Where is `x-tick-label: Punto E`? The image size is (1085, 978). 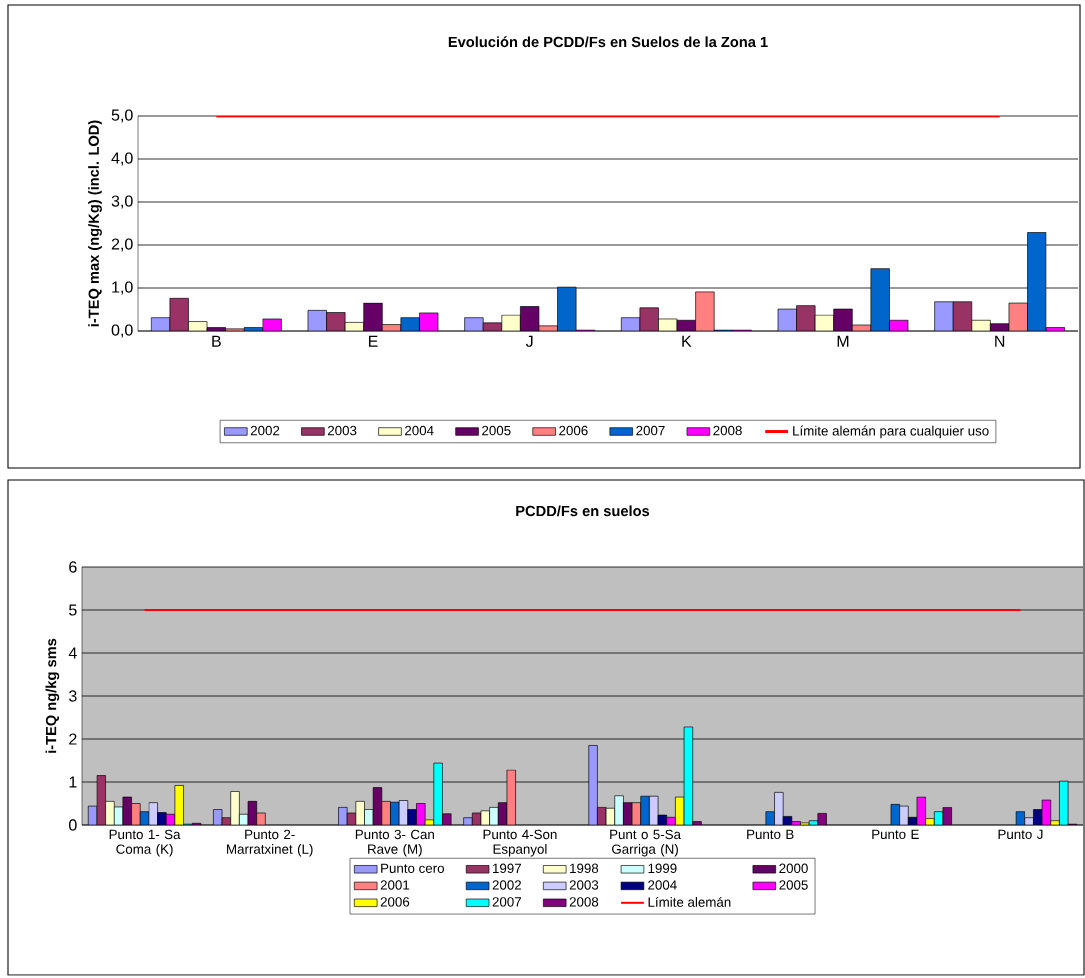 x-tick-label: Punto E is located at coordinates (895, 834).